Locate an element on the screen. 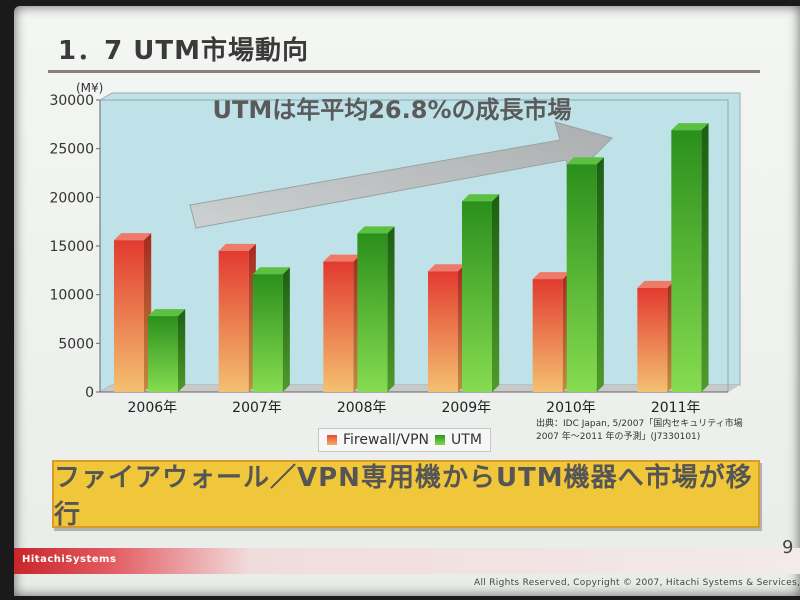  legend-label-utm: UTM is located at coordinates (466, 440).